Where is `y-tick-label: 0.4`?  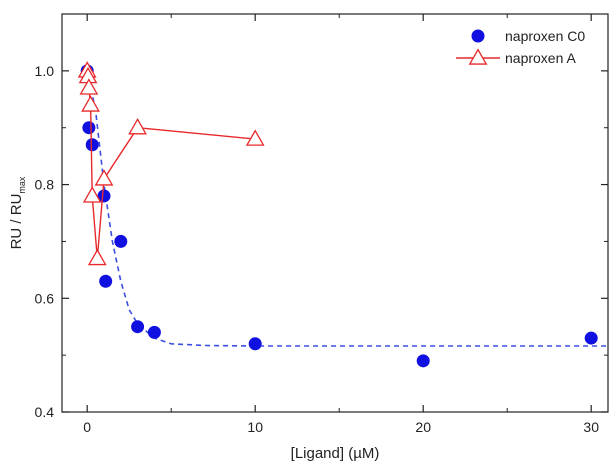 y-tick-label: 0.4 is located at coordinates (45, 412).